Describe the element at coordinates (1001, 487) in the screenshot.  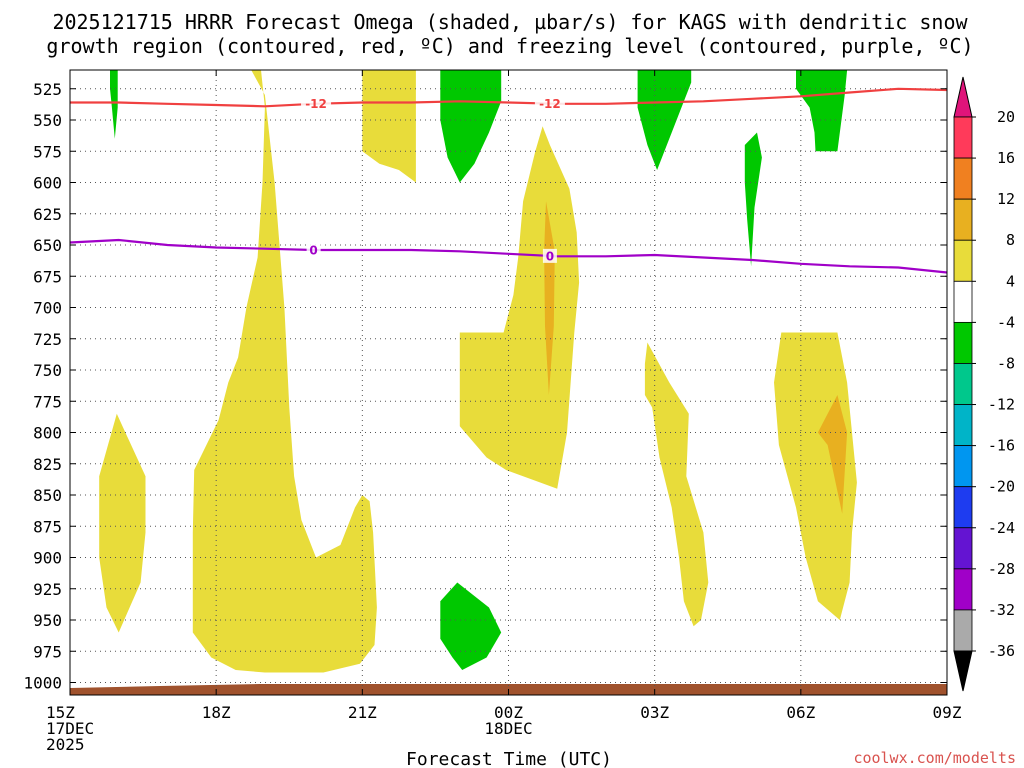
I see `colorbar-label-9: -20` at that location.